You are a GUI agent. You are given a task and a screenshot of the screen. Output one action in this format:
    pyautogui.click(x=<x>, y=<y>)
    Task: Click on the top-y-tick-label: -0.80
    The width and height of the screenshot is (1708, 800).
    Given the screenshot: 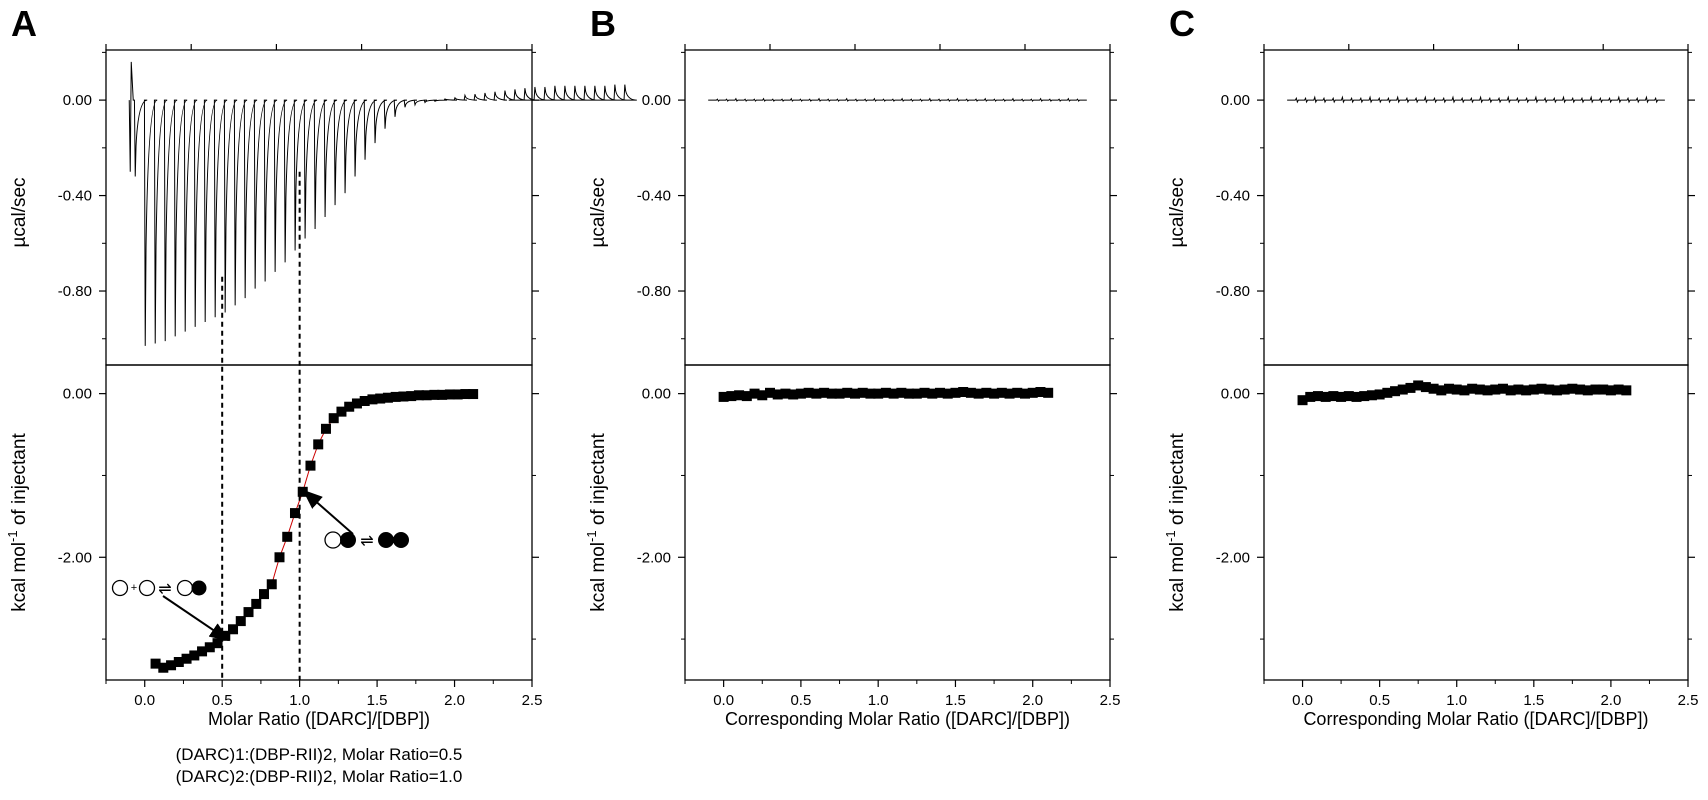 What is the action you would take?
    pyautogui.click(x=654, y=291)
    